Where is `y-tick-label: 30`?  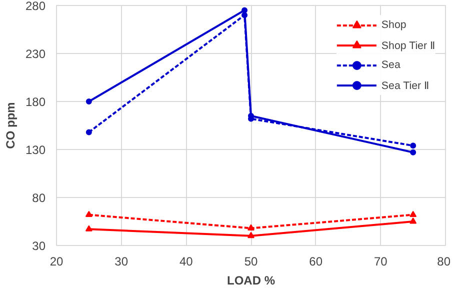 y-tick-label: 30 is located at coordinates (39, 246).